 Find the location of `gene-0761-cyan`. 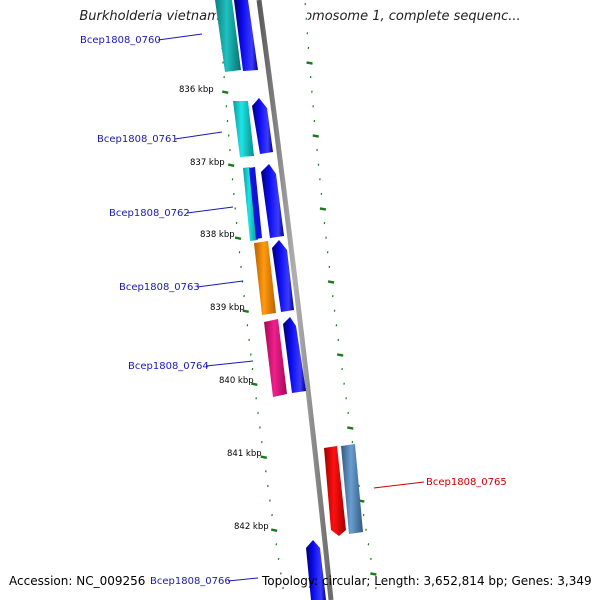

gene-0761-cyan is located at coordinates (243, 129).